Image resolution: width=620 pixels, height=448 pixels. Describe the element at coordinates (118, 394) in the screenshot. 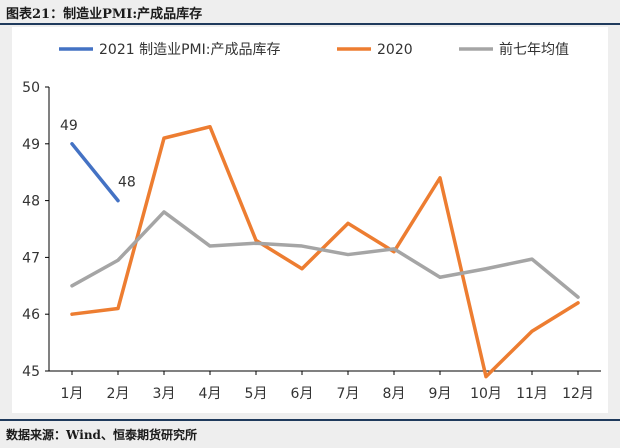

I see `x-tick-label: 2月` at that location.